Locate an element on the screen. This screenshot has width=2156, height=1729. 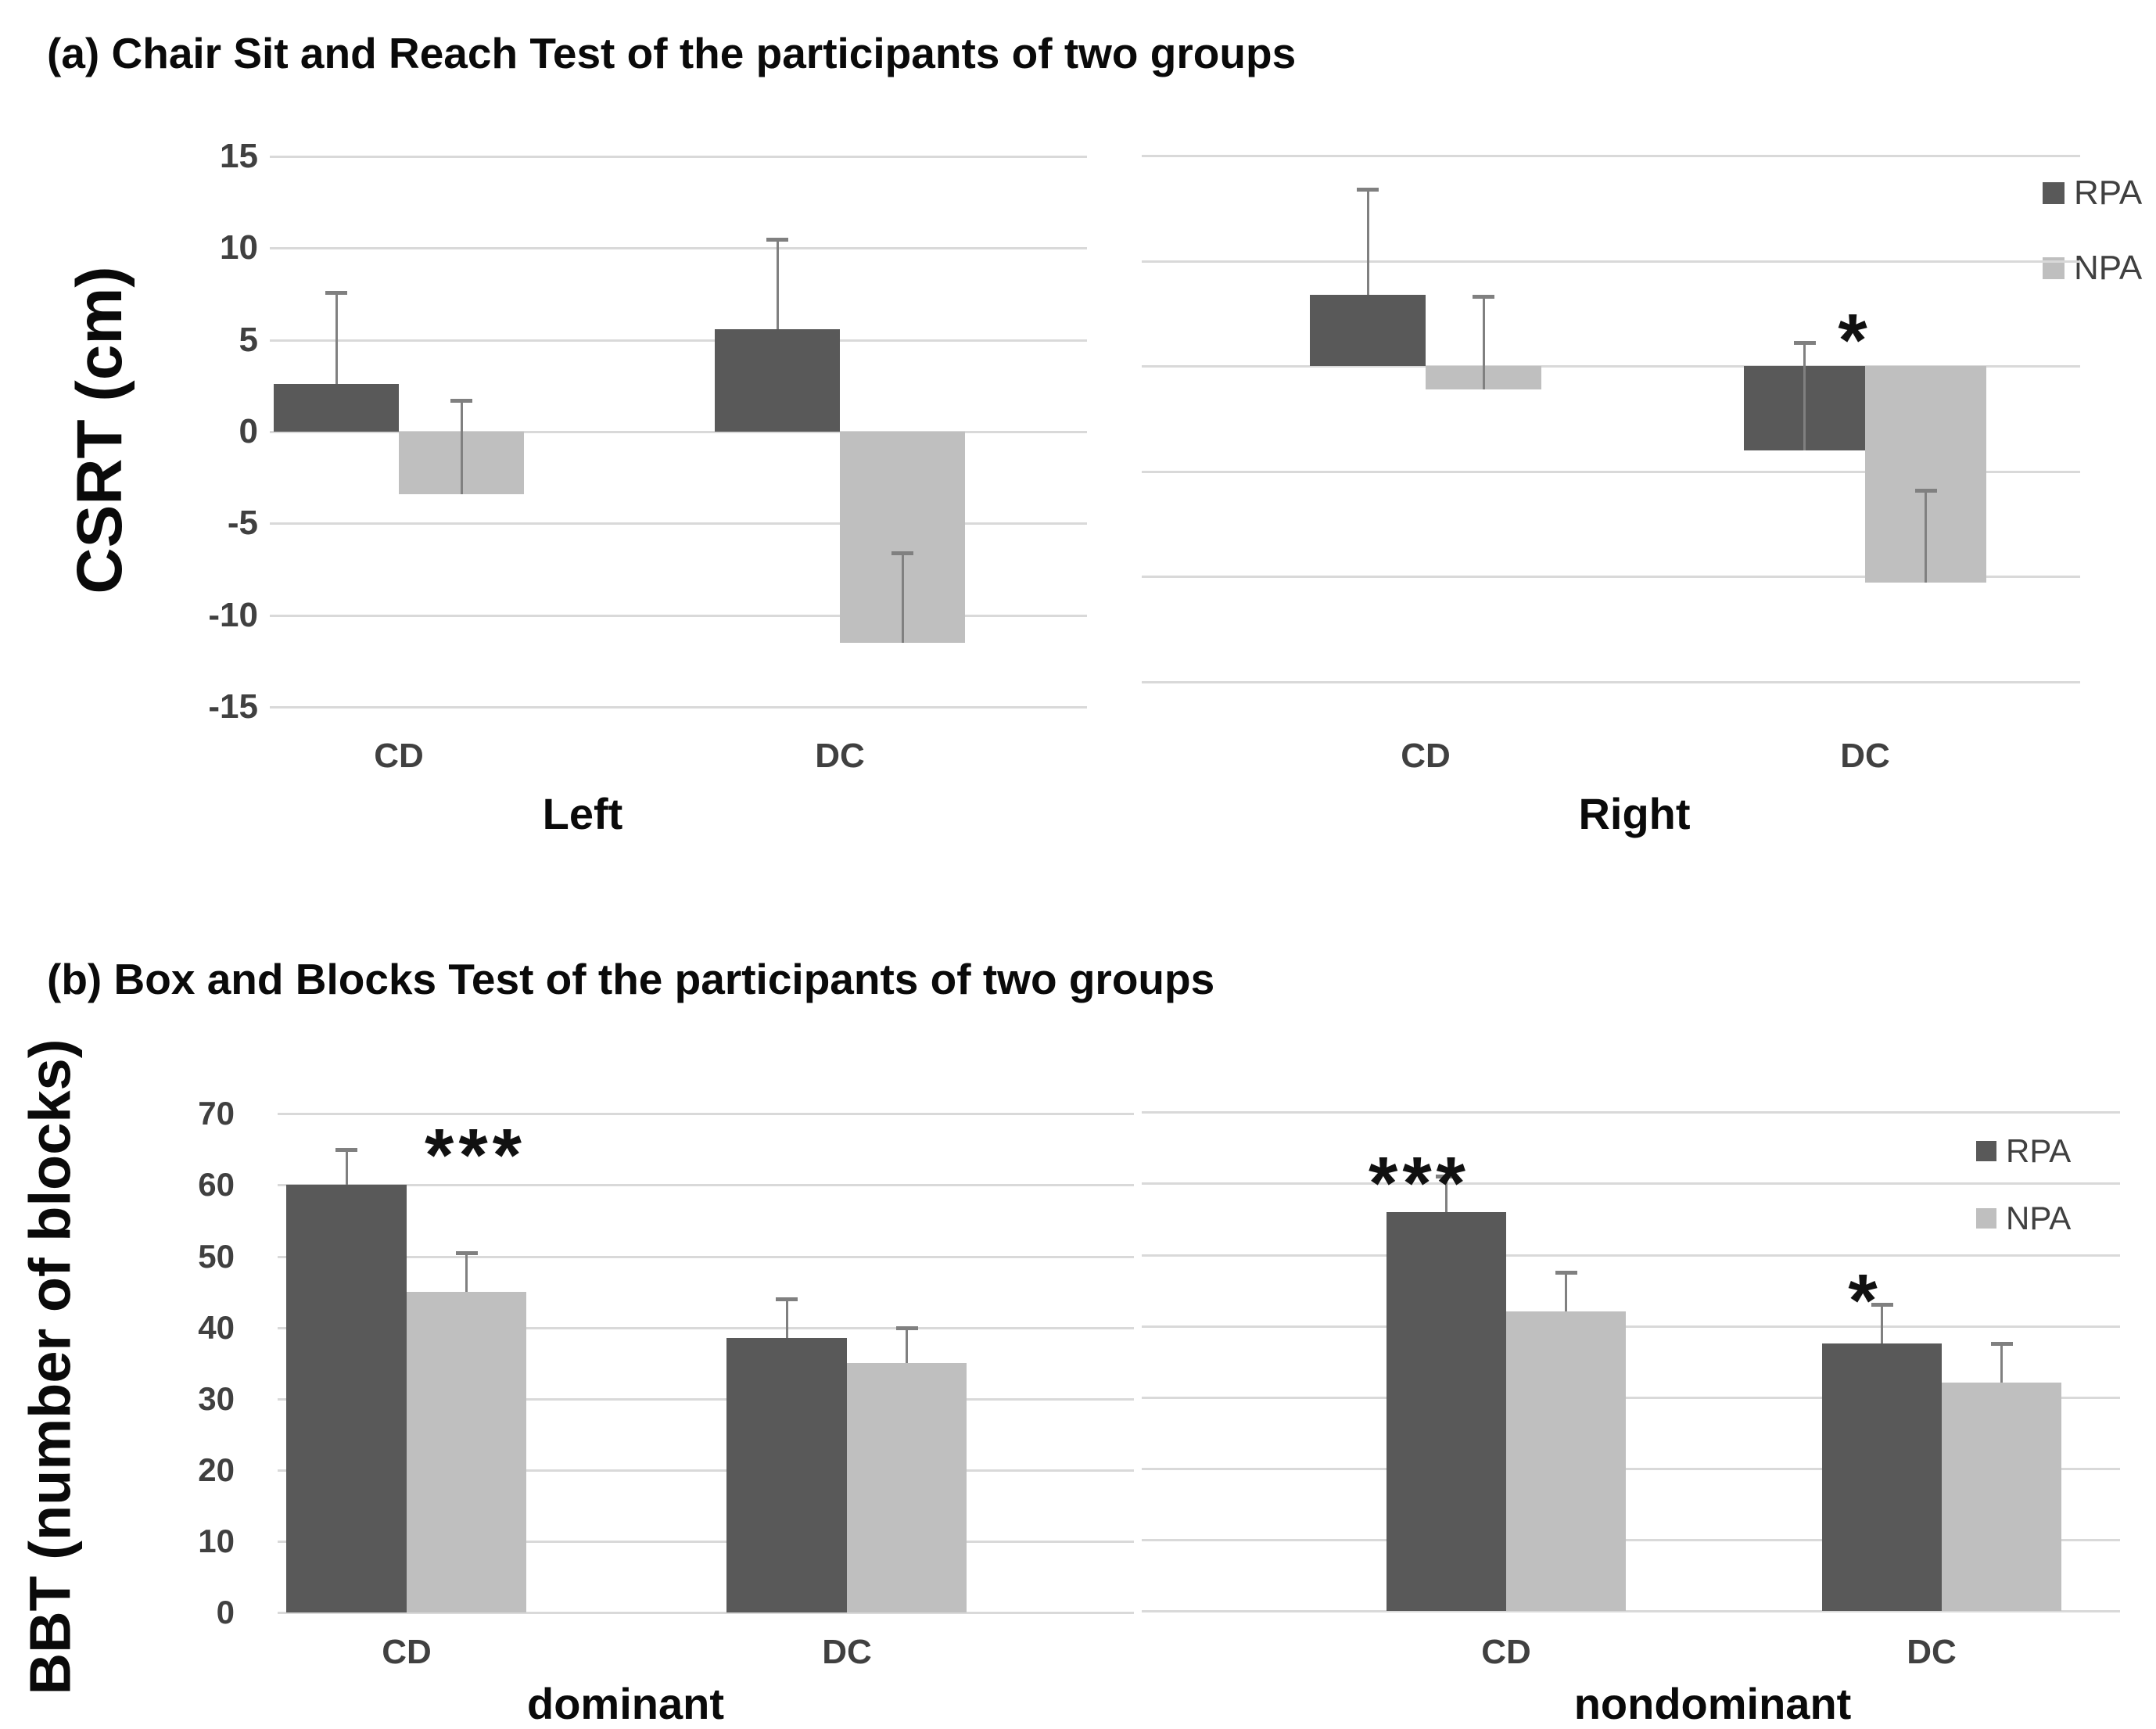
csrt_right-category-label-CD: CD is located at coordinates (1426, 756).